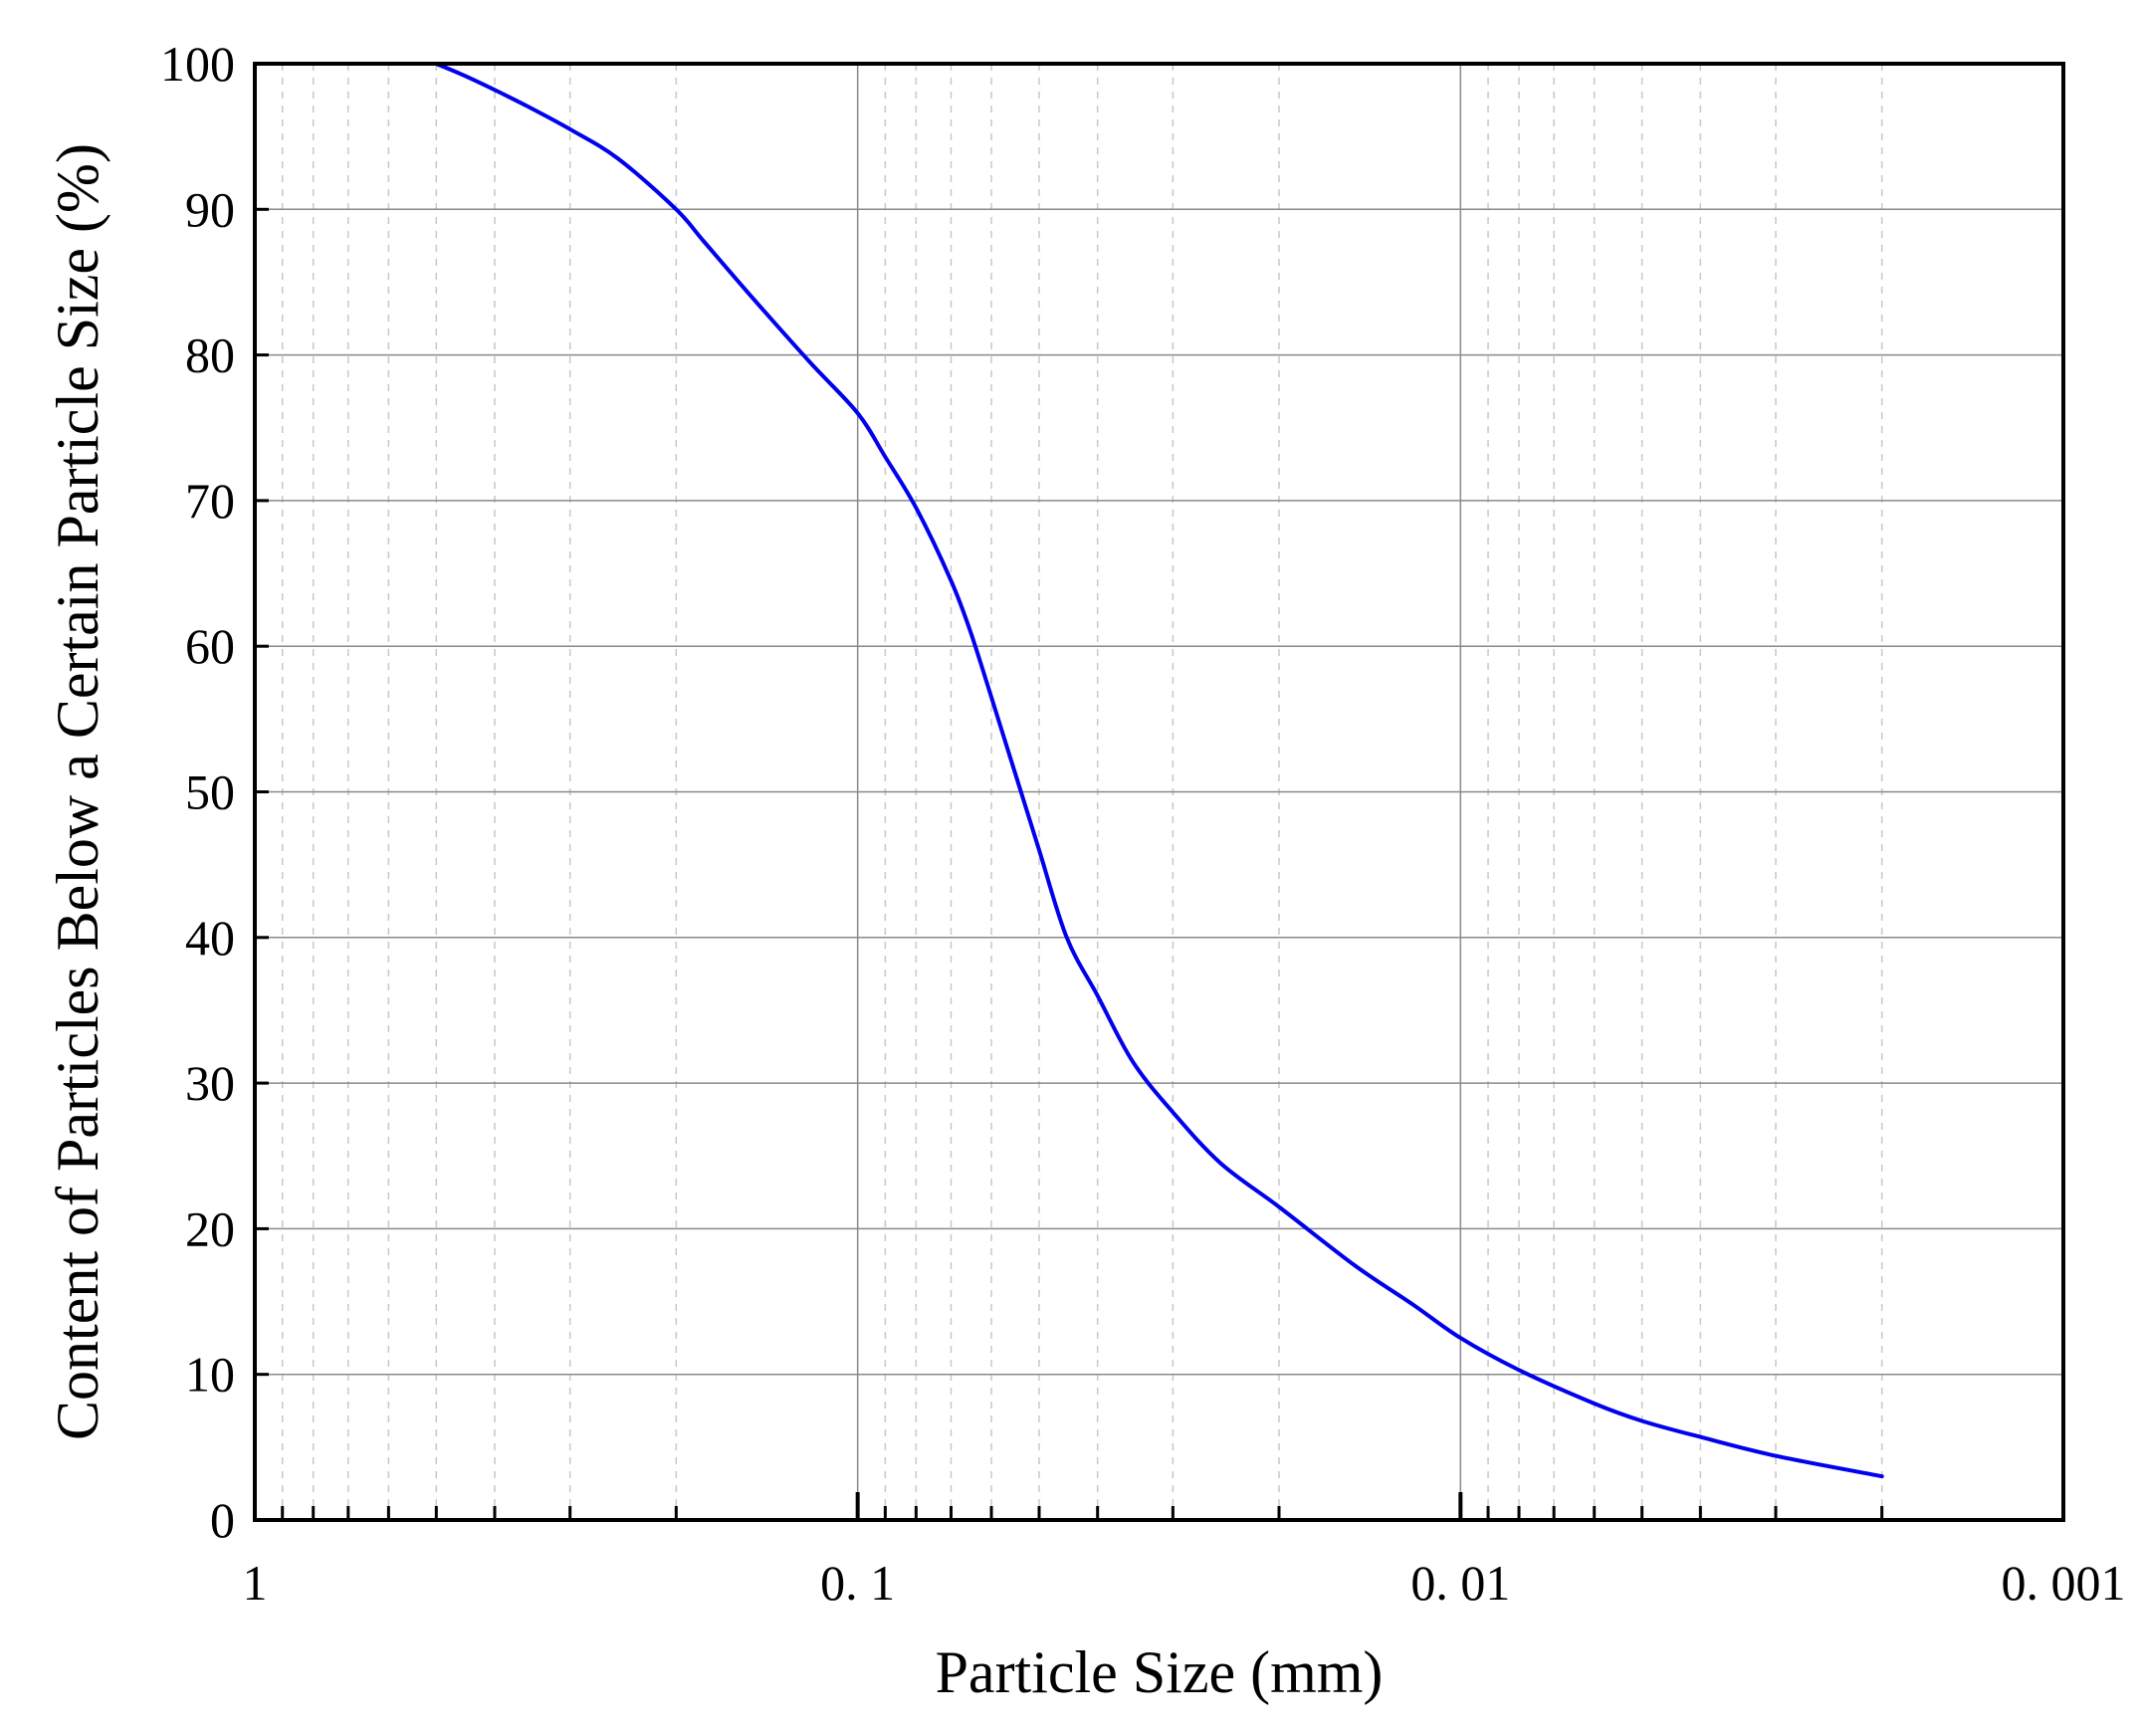 The height and width of the screenshot is (1736, 2143). What do you see at coordinates (2064, 1583) in the screenshot?
I see `x-tick-label: 0. 001` at bounding box center [2064, 1583].